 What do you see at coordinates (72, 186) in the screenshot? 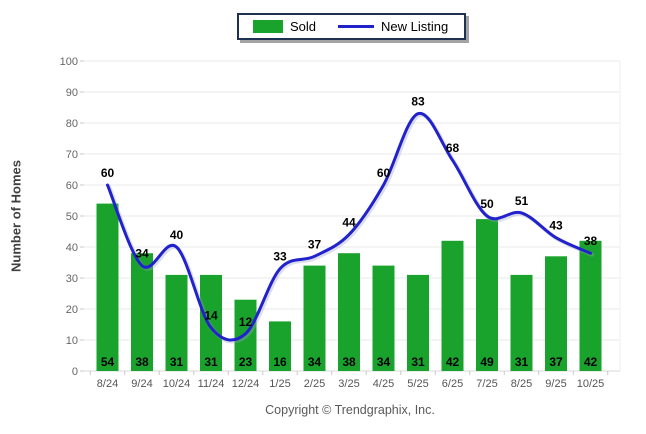
I see `y-tick-label: 60` at bounding box center [72, 186].